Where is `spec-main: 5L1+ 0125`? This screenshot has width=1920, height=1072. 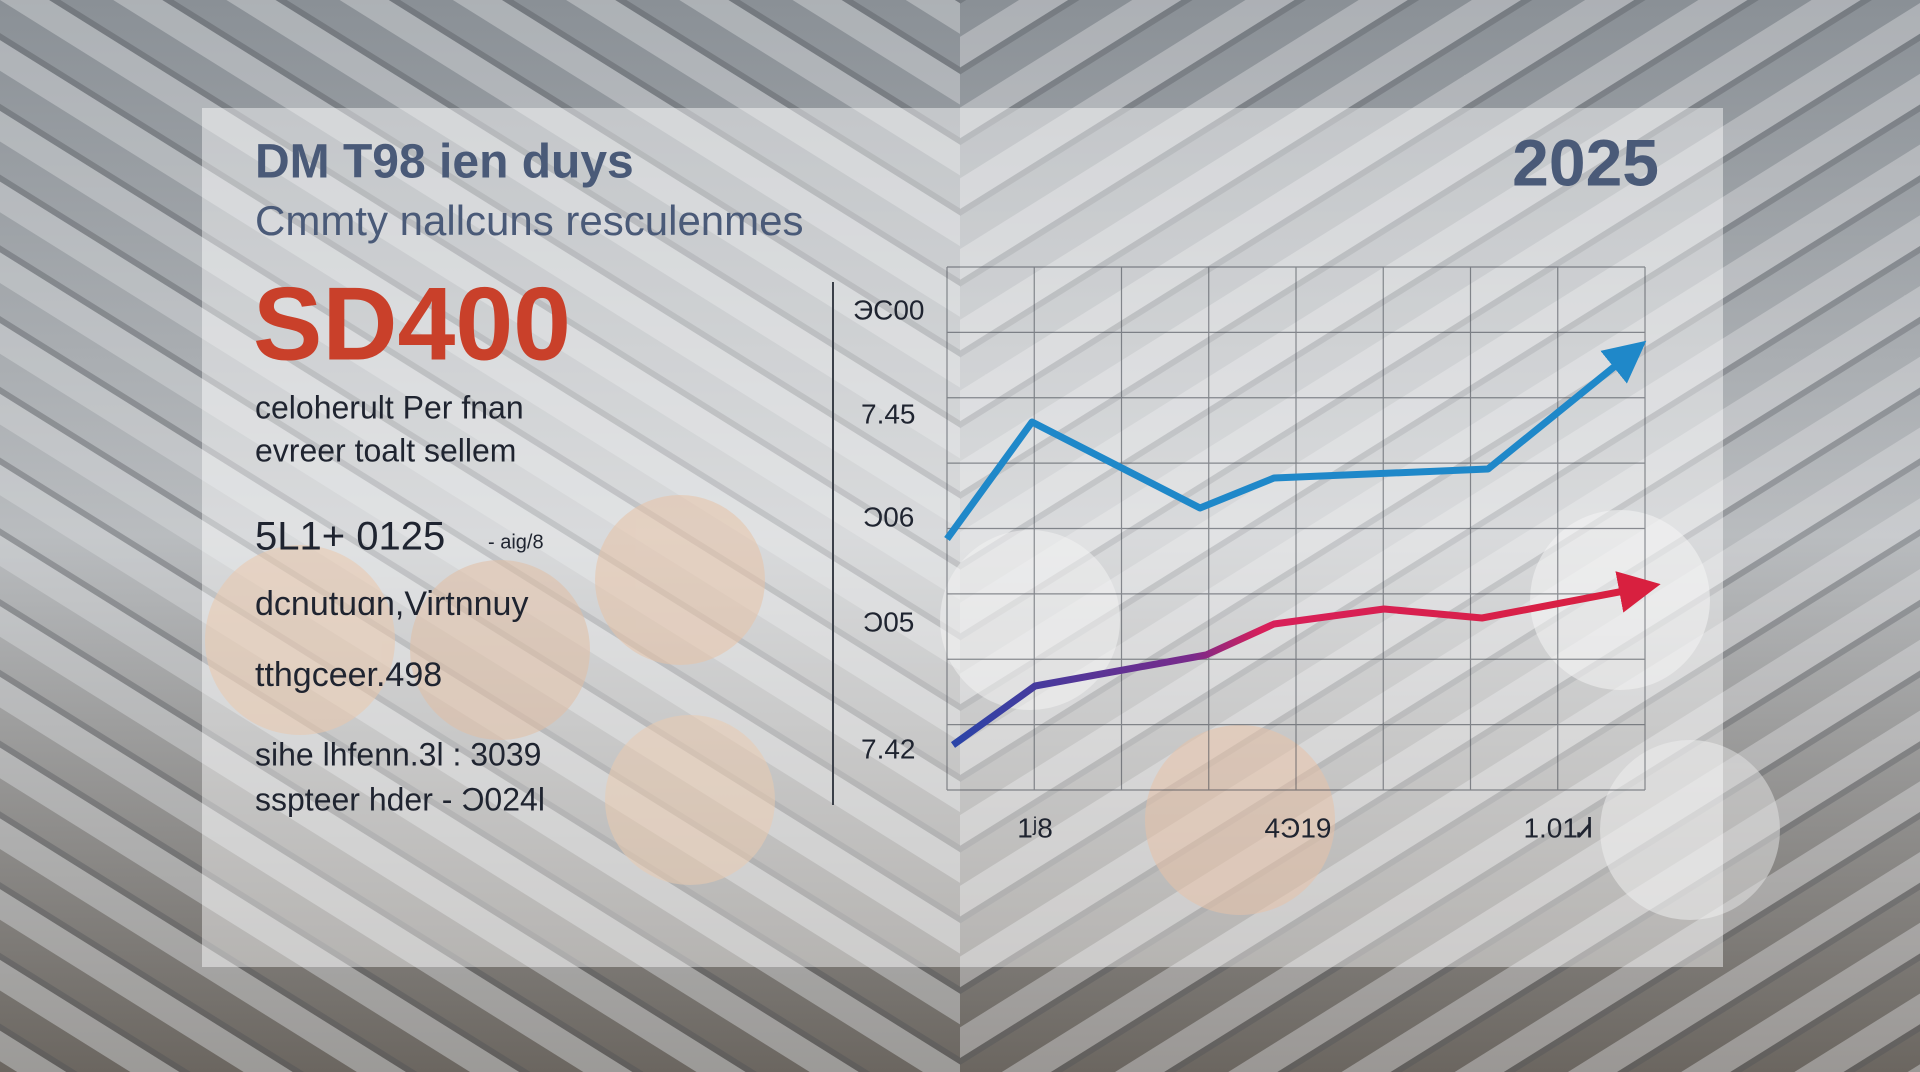 spec-main: 5L1+ 0125 is located at coordinates (350, 537).